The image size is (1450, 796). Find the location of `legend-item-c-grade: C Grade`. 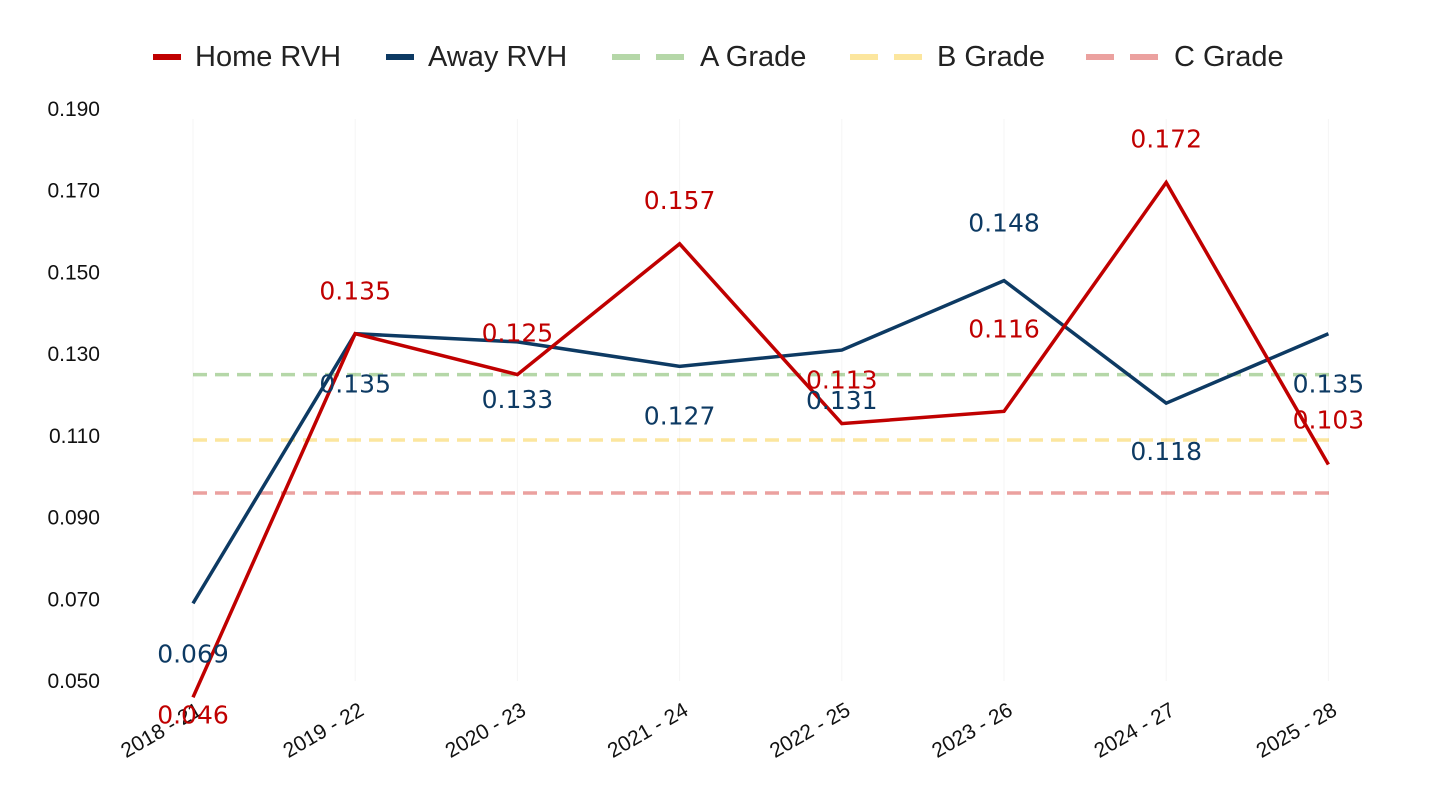

legend-item-c-grade: C Grade is located at coordinates (1185, 57).